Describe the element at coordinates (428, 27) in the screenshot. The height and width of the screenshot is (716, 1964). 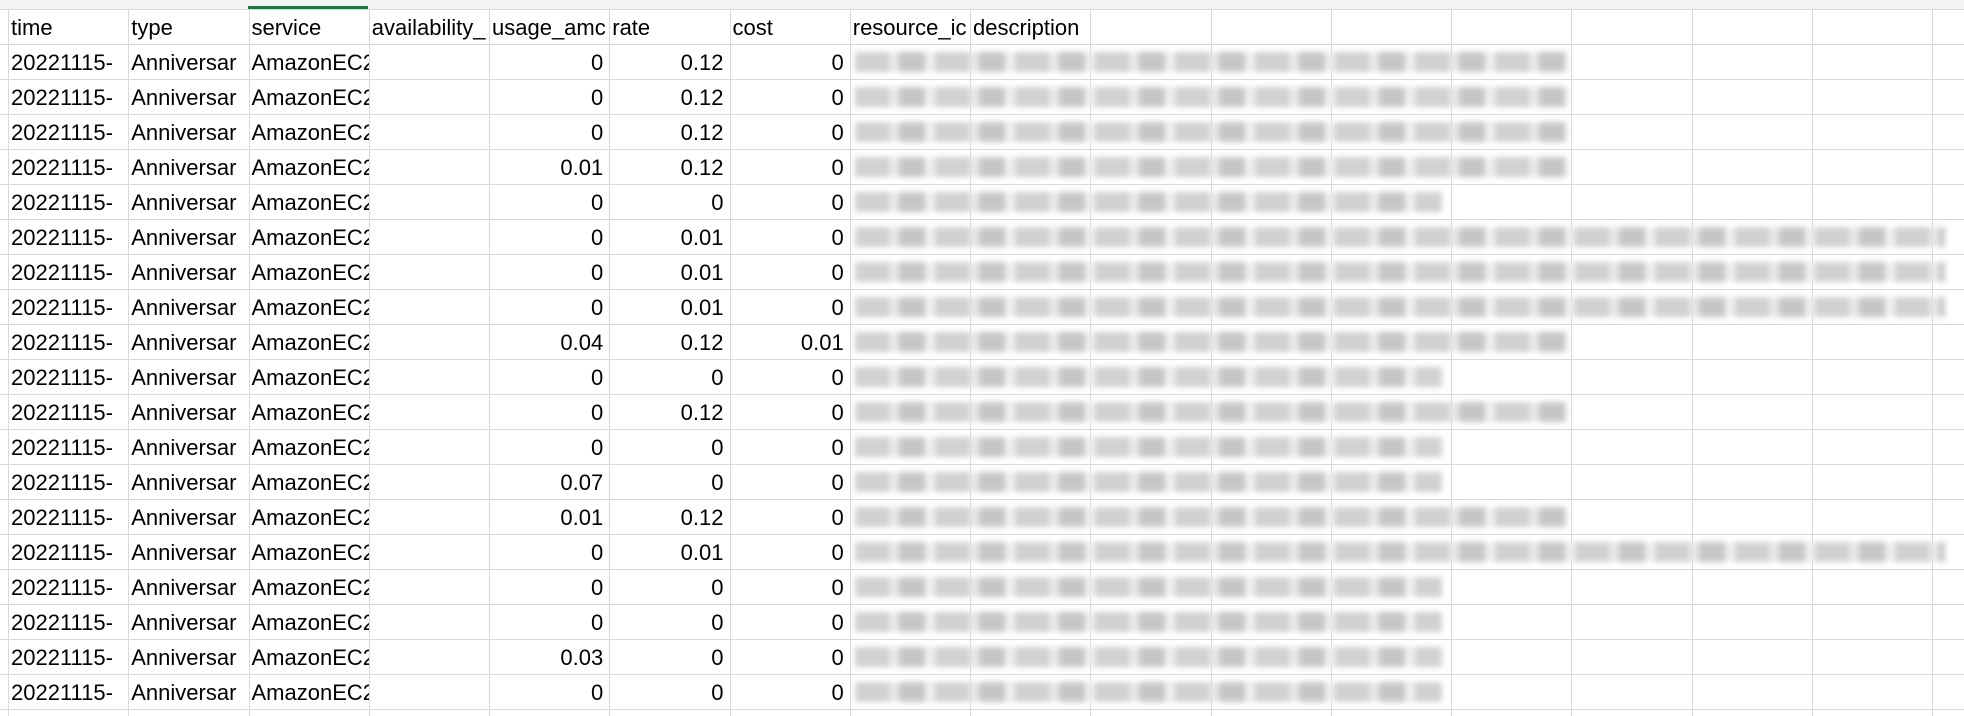
I see `header-cell: availability_` at that location.